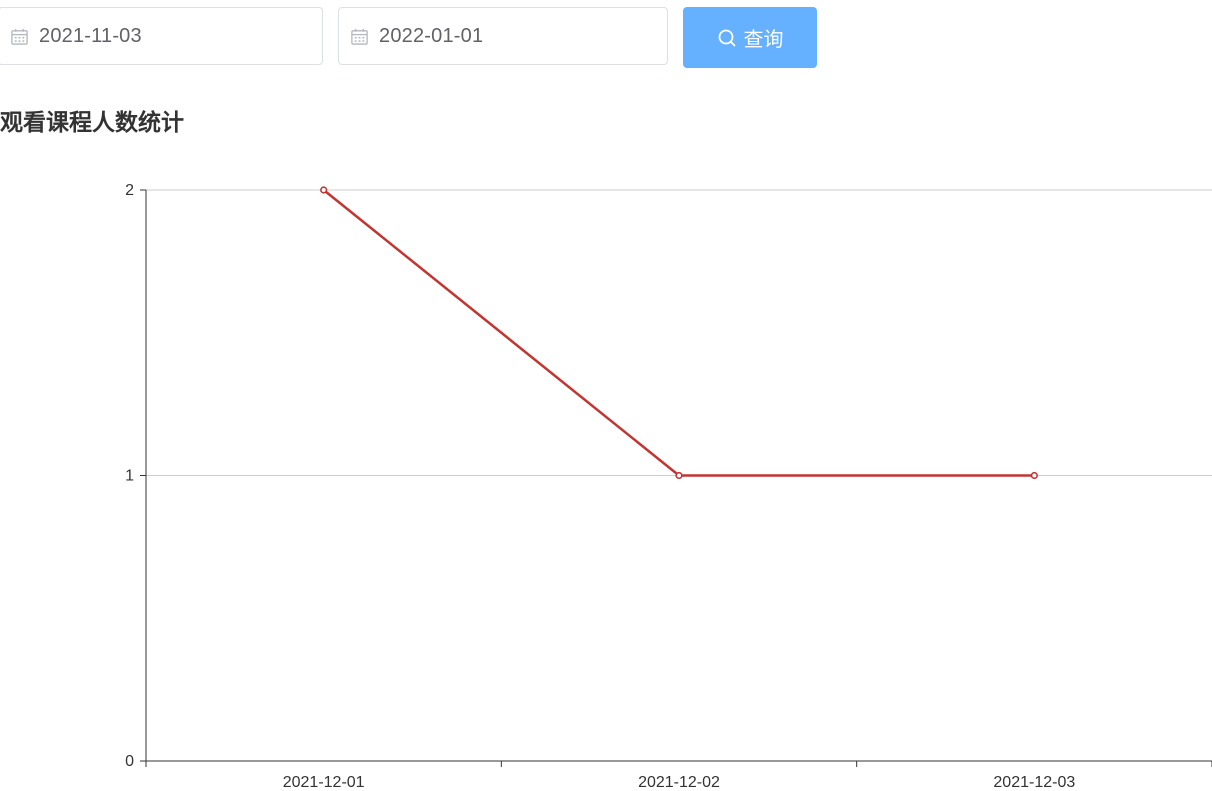 The width and height of the screenshot is (1212, 791). I want to click on query-button: 查询, so click(750, 37).